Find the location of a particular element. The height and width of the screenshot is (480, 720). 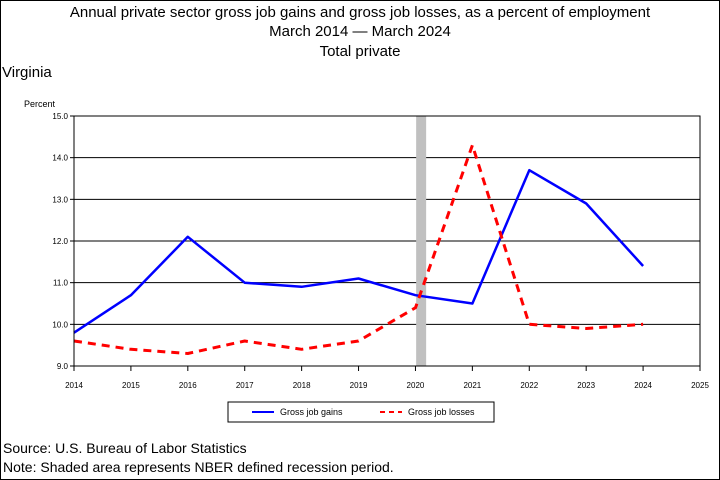

y-axis-label: Percent is located at coordinates (40, 104).